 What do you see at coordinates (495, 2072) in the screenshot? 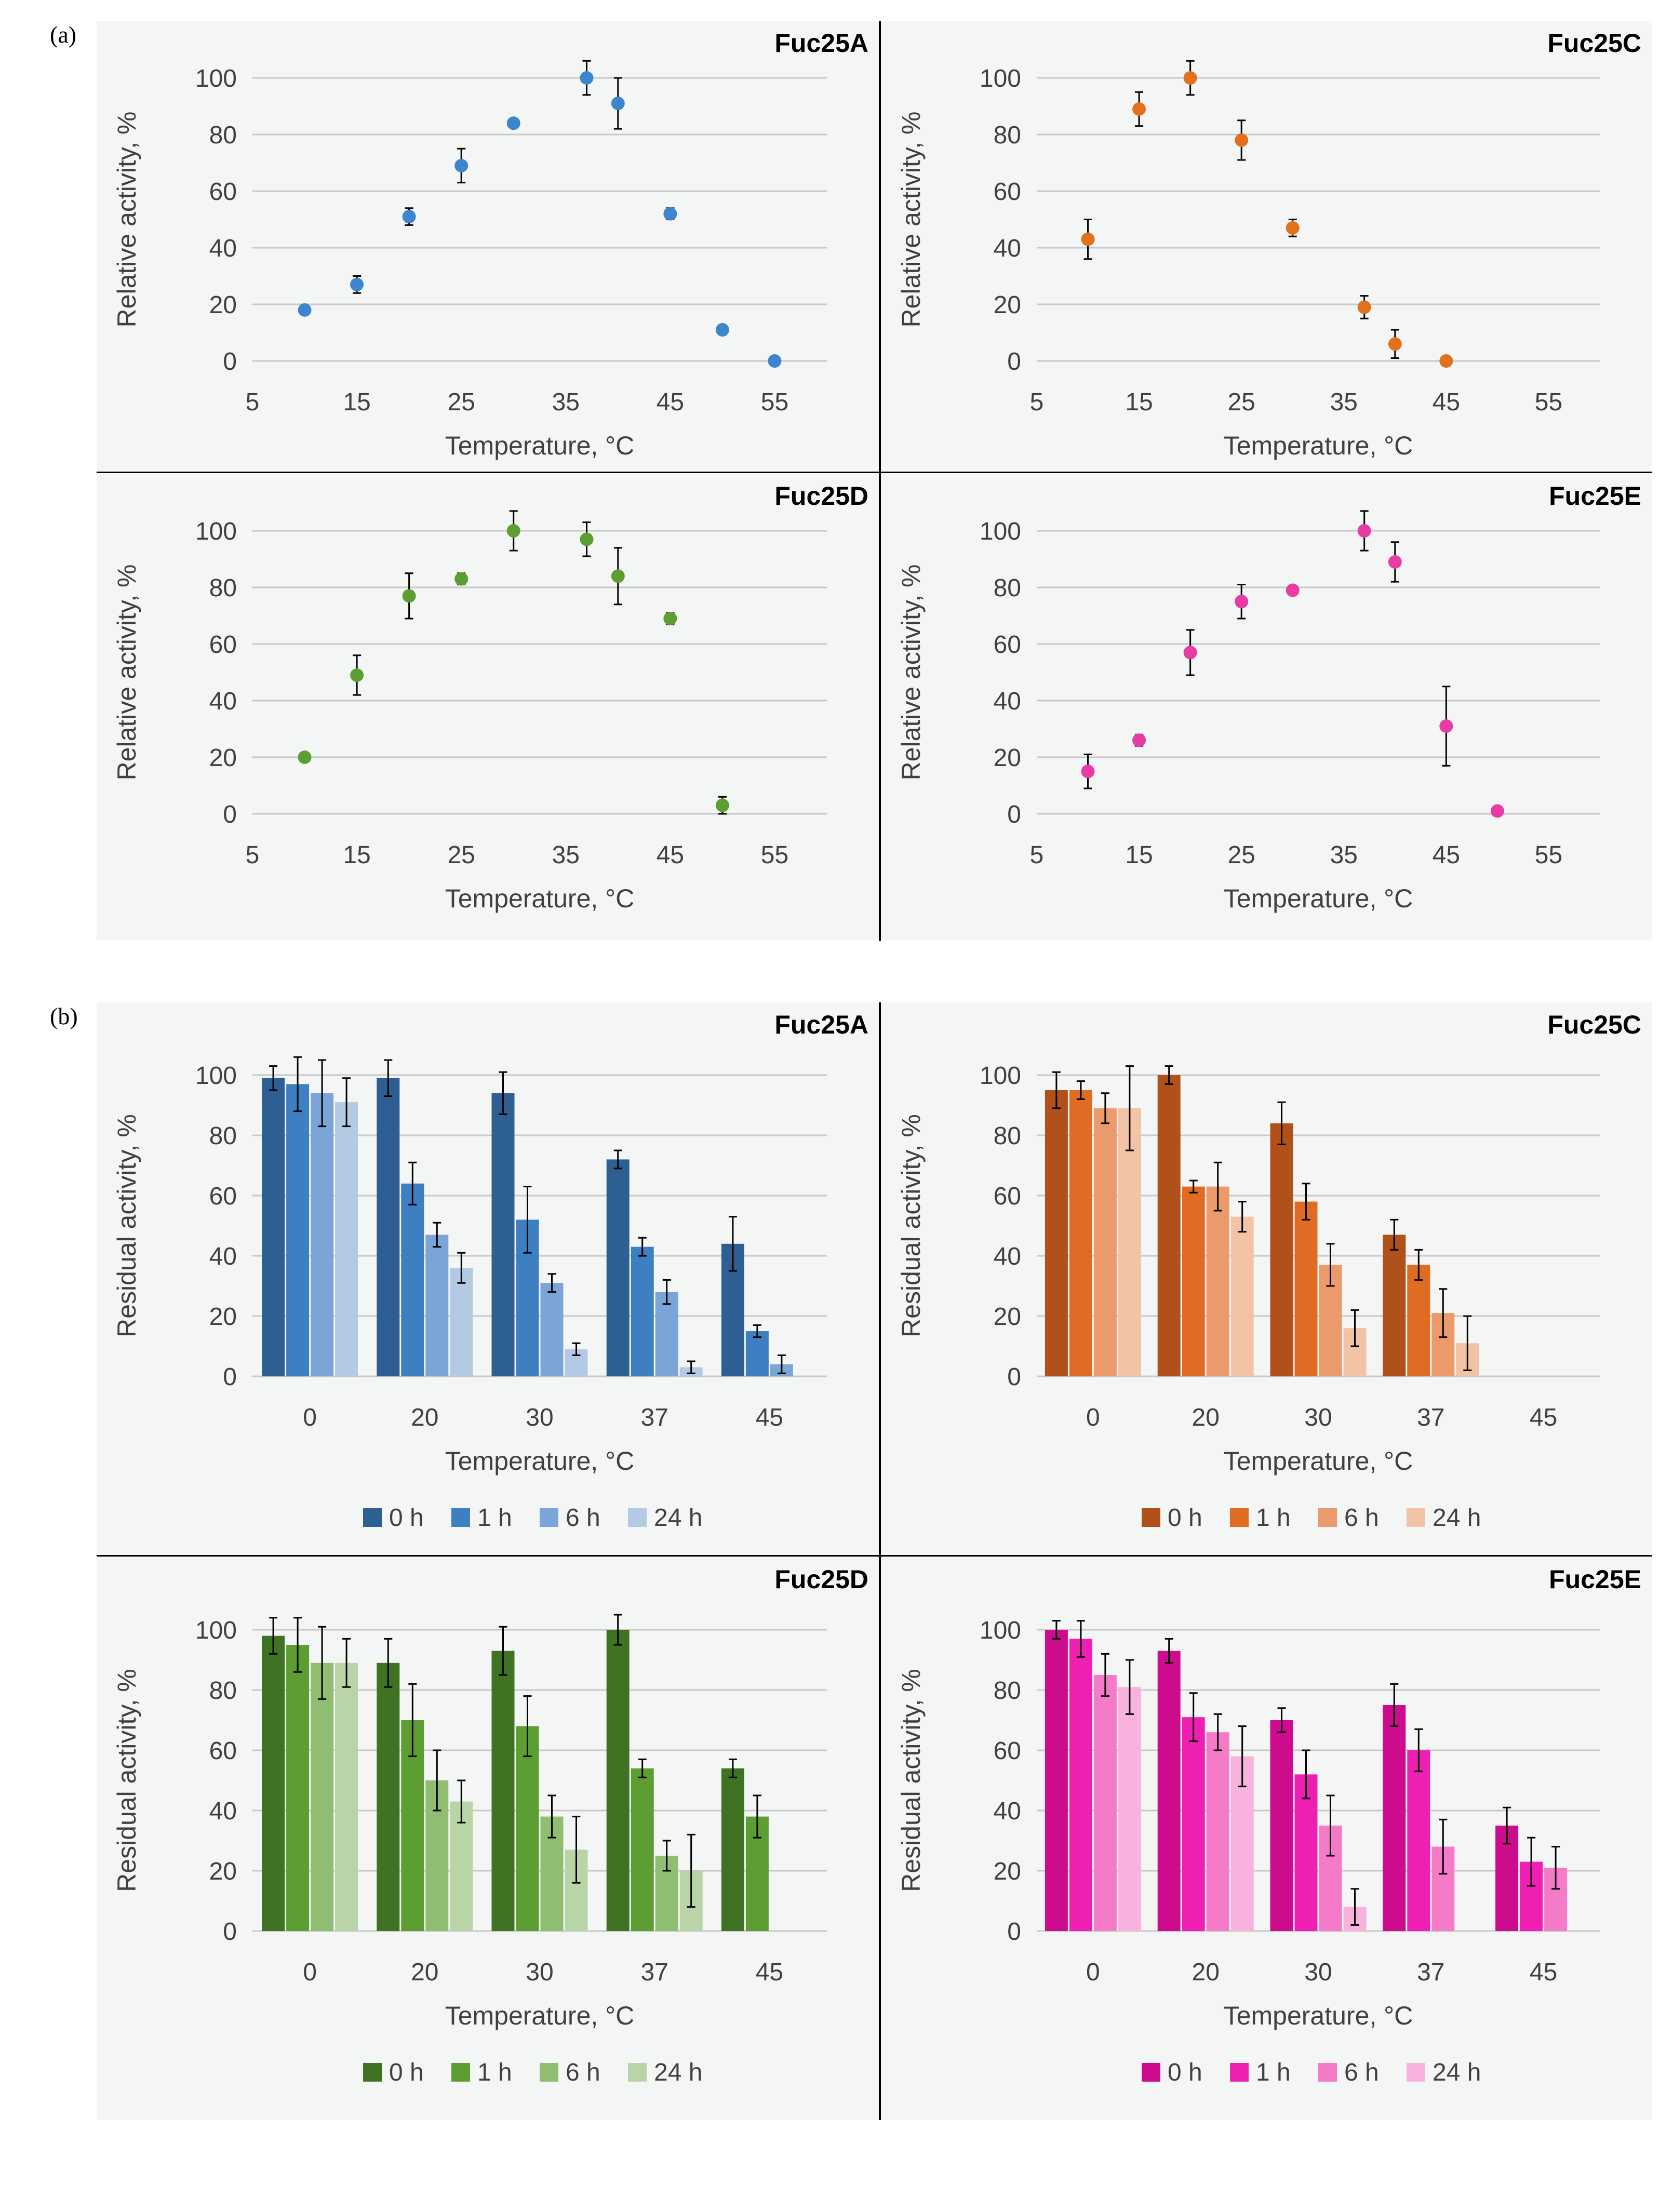
I see `b-fuc25d-legend-label-1: 1 h` at bounding box center [495, 2072].